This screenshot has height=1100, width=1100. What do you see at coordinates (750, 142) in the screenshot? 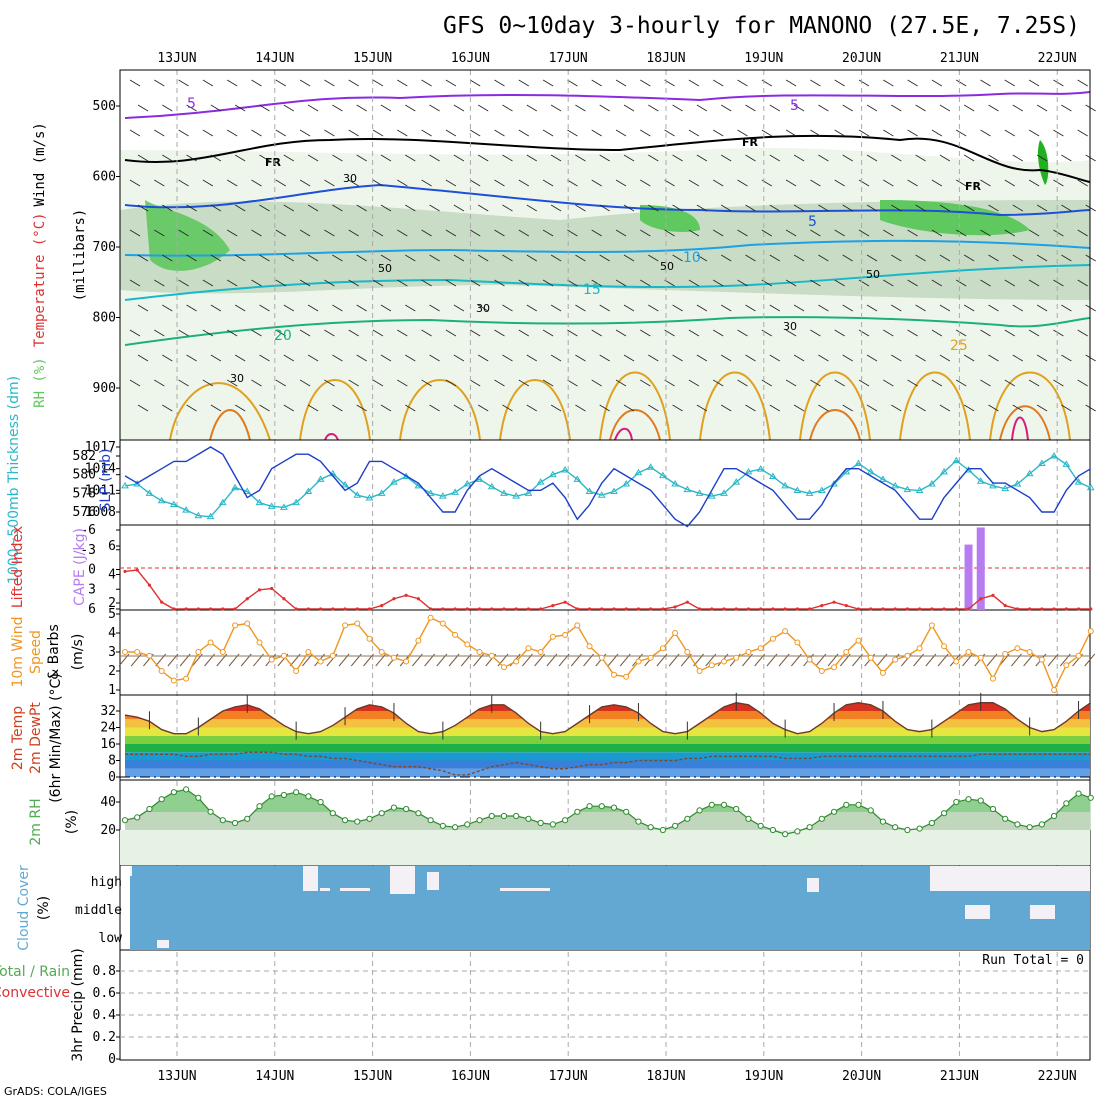
I see `contour-label-fr-b: FR` at bounding box center [750, 142].